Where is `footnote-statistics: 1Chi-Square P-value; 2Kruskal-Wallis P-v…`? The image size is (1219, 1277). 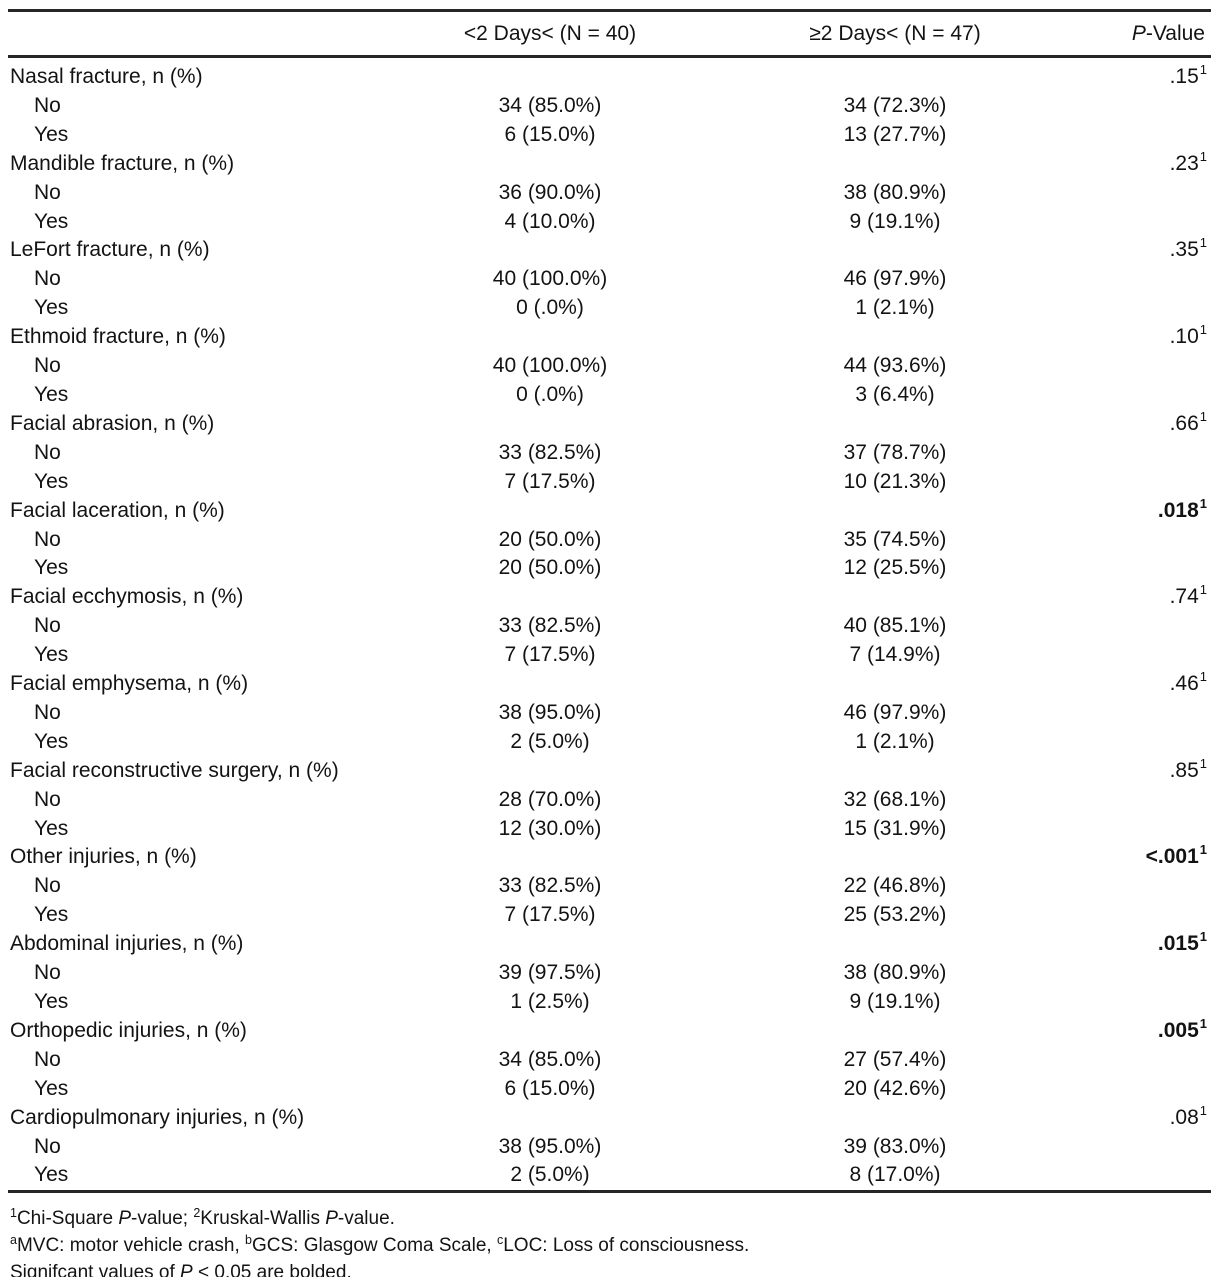 footnote-statistics: 1Chi-Square P-value; 2Kruskal-Wallis P-v… is located at coordinates (610, 1218).